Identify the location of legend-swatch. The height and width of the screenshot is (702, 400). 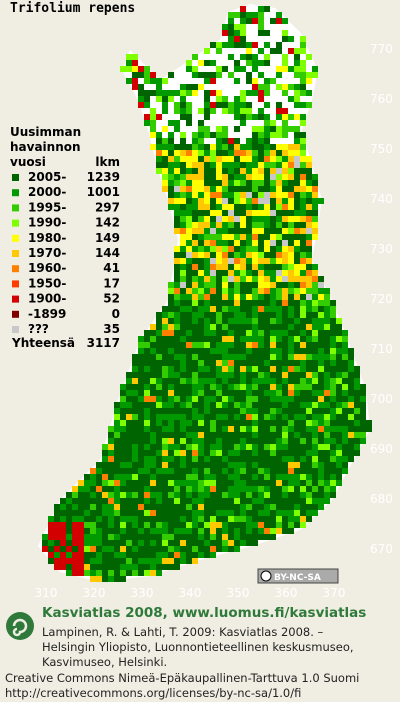
(15, 253).